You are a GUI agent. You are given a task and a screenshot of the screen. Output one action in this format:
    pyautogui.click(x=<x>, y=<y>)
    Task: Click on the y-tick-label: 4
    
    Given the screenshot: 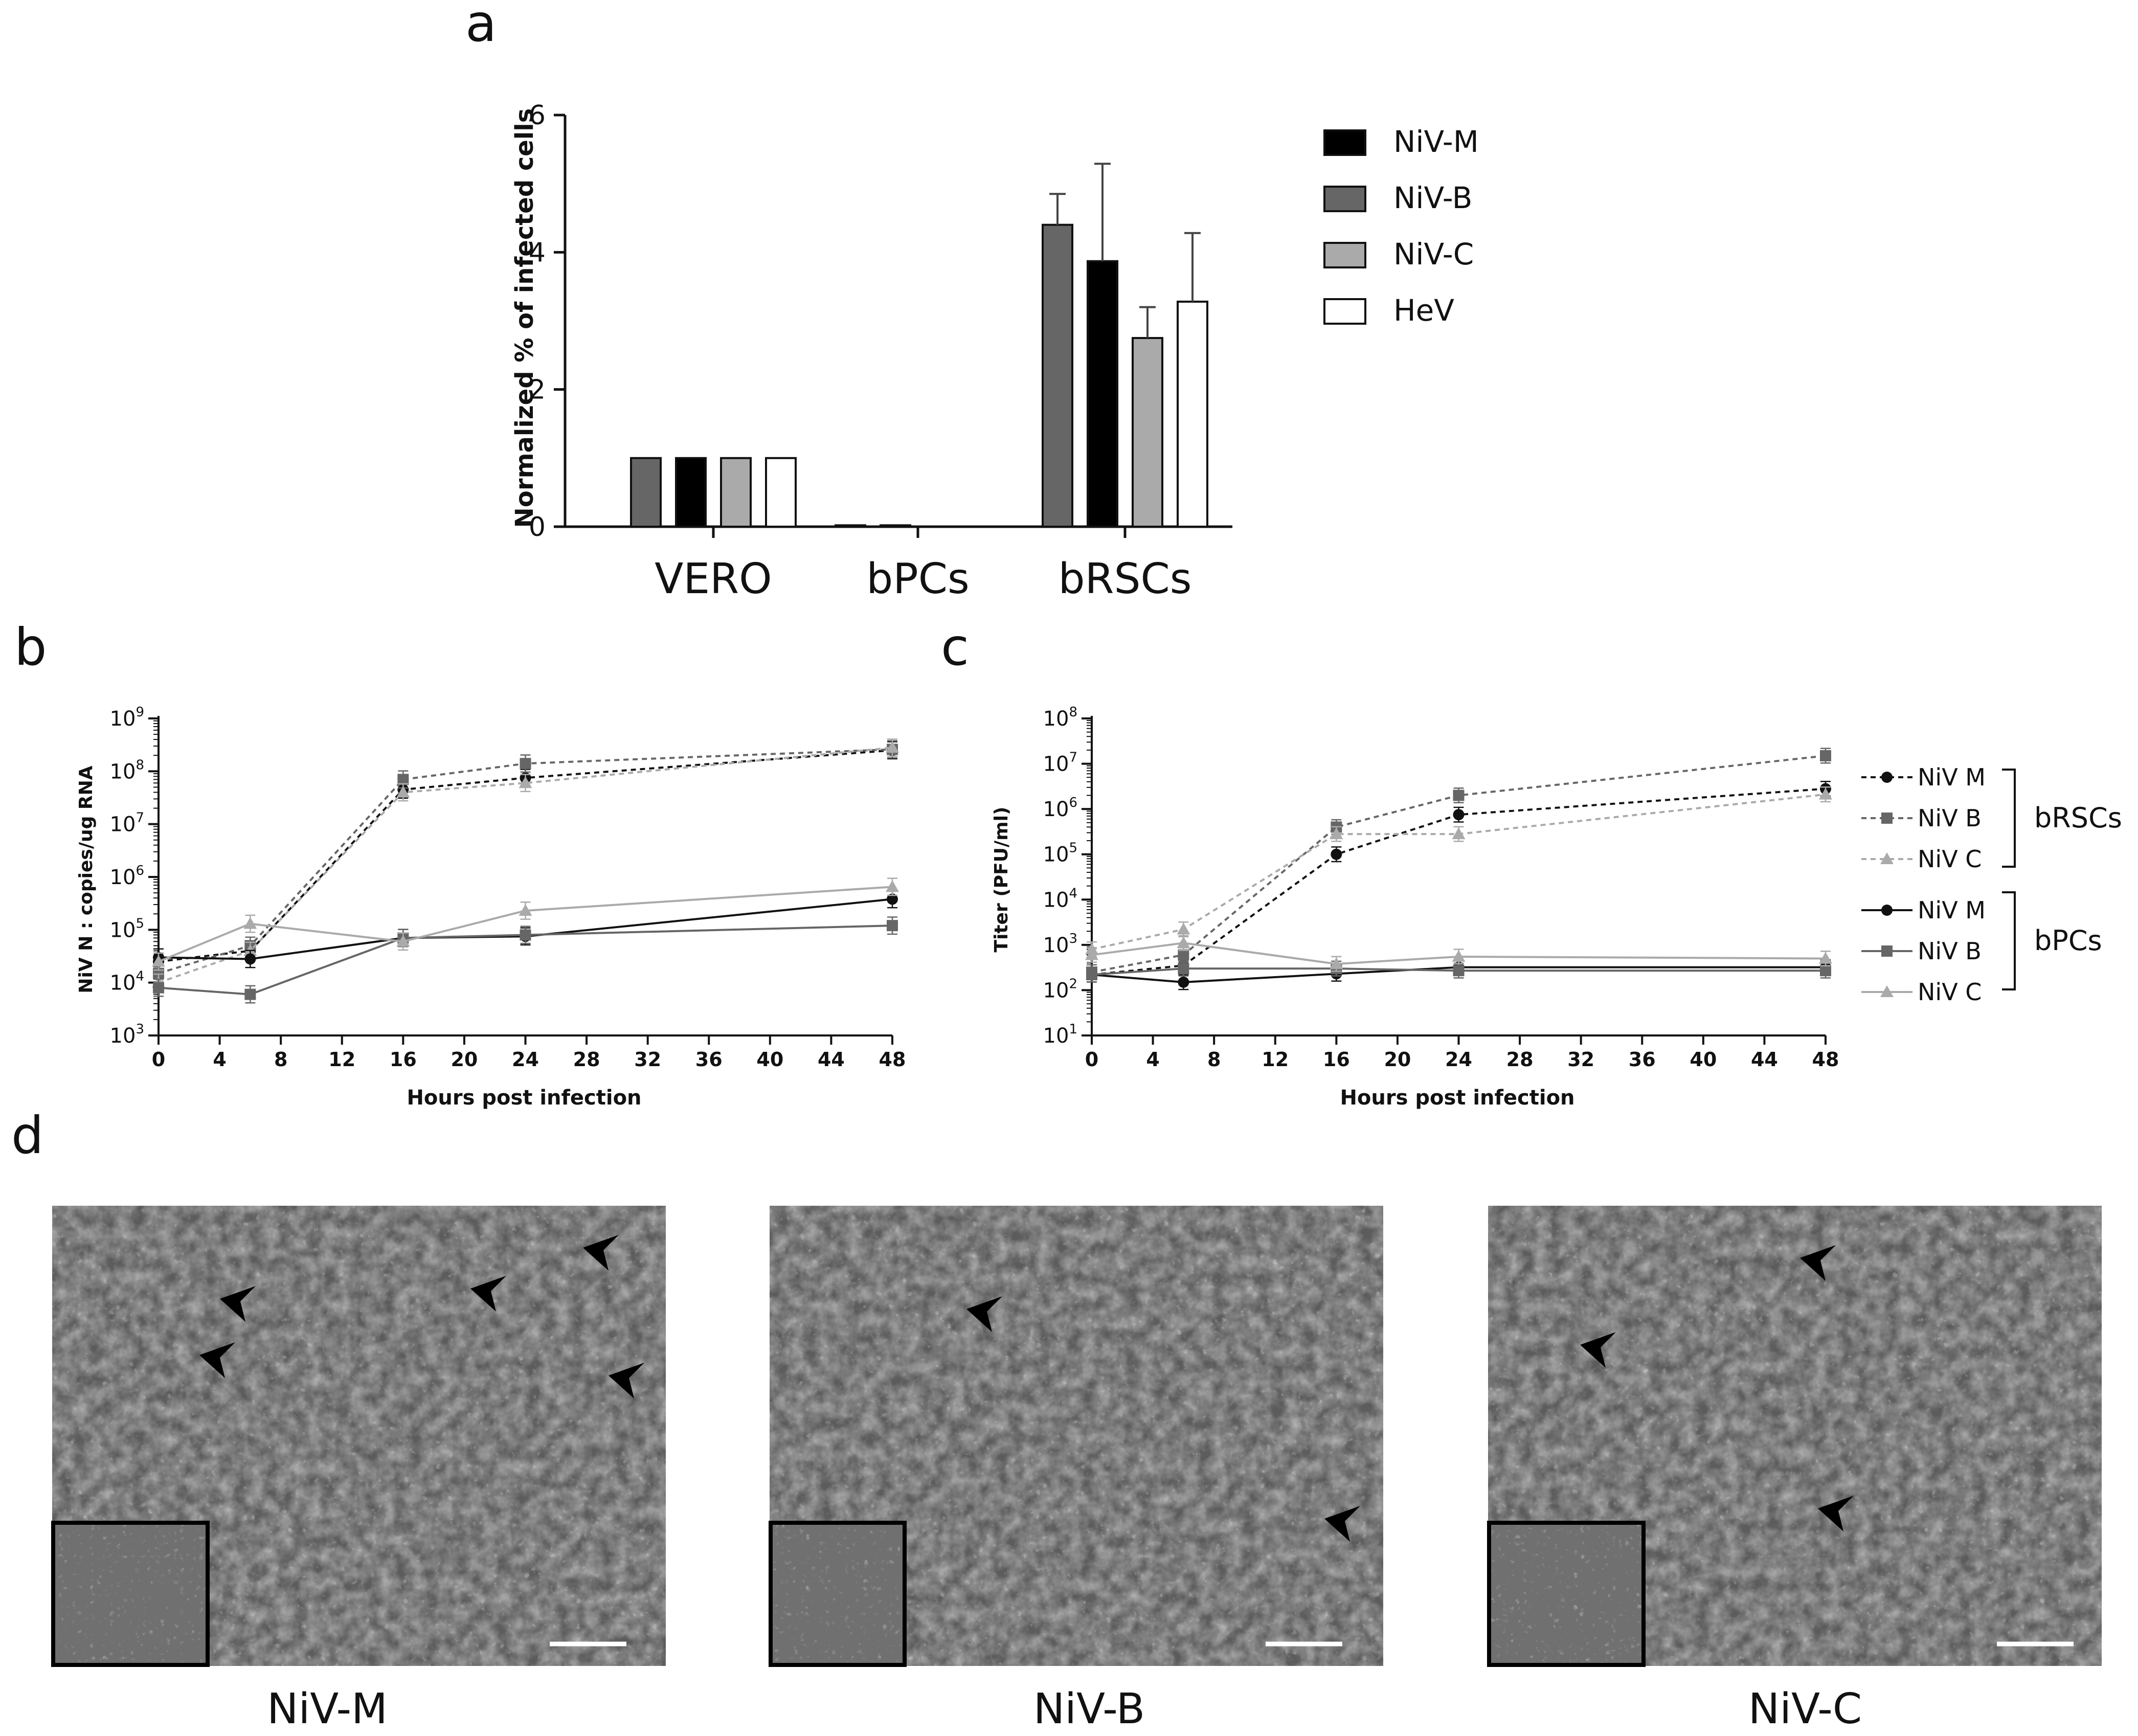 What is the action you would take?
    pyautogui.click(x=537, y=252)
    